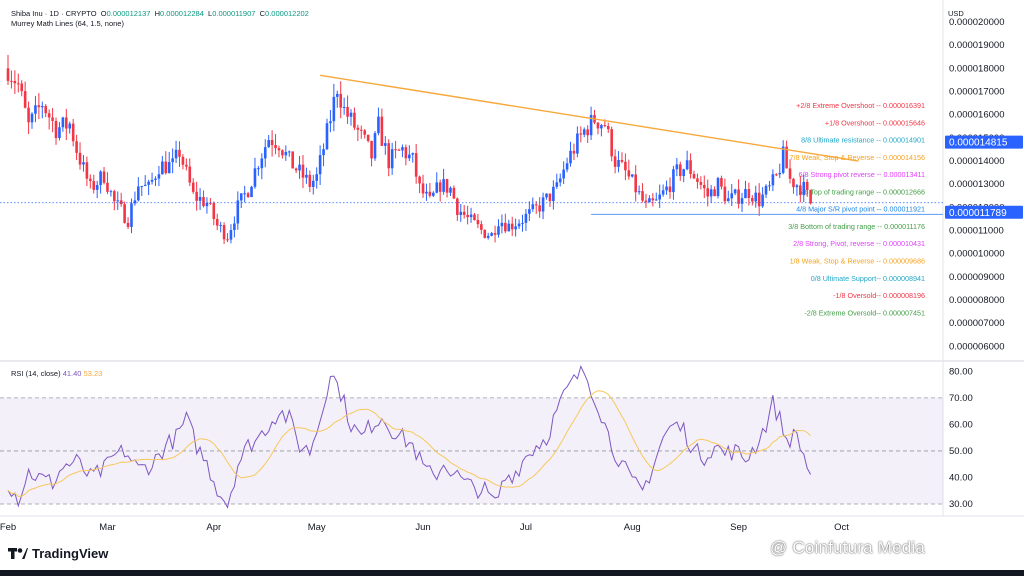 The height and width of the screenshot is (576, 1024). What do you see at coordinates (879, 295) in the screenshot?
I see `murrey-level-11: -1/8 Oversold-- 0.000008196` at bounding box center [879, 295].